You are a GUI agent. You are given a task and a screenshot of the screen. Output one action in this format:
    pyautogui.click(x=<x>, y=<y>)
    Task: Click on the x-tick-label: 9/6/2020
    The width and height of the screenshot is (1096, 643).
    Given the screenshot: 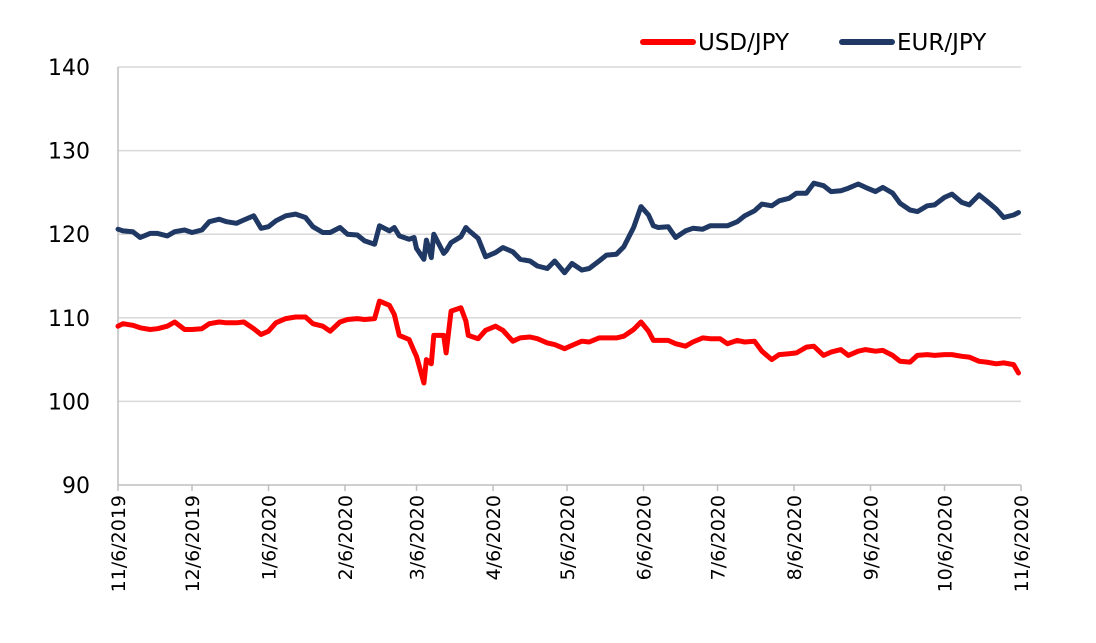 What is the action you would take?
    pyautogui.click(x=872, y=537)
    